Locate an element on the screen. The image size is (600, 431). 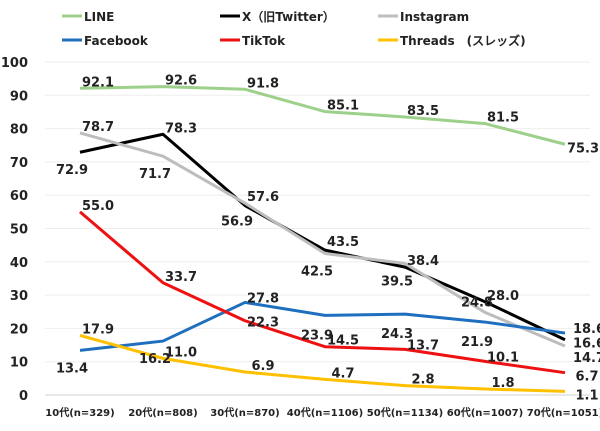
legend-label: Instagram is located at coordinates (434, 17).